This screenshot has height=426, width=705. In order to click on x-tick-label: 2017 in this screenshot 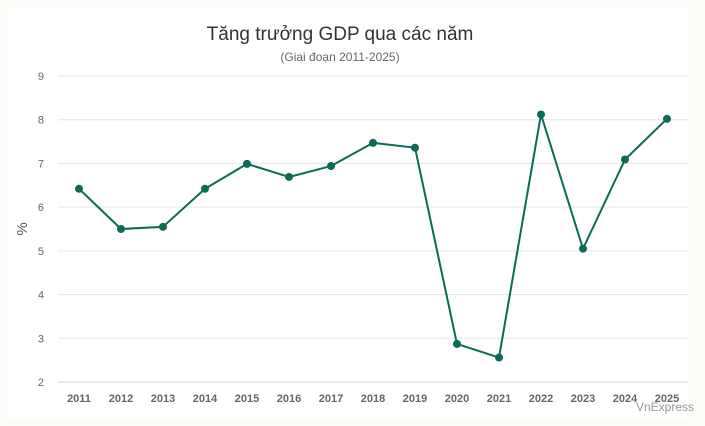, I will do `click(331, 399)`.